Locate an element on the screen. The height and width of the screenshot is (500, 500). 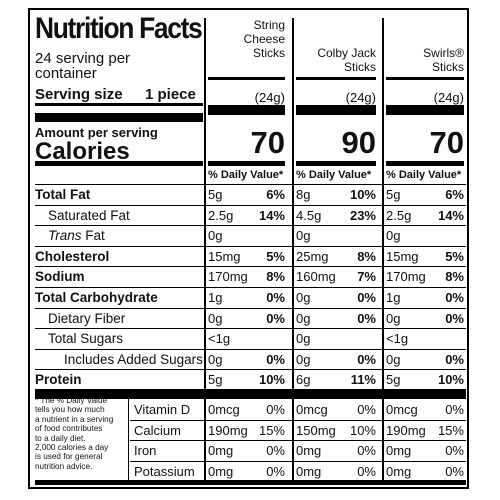
calories-value: 90 is located at coordinates (358, 142).